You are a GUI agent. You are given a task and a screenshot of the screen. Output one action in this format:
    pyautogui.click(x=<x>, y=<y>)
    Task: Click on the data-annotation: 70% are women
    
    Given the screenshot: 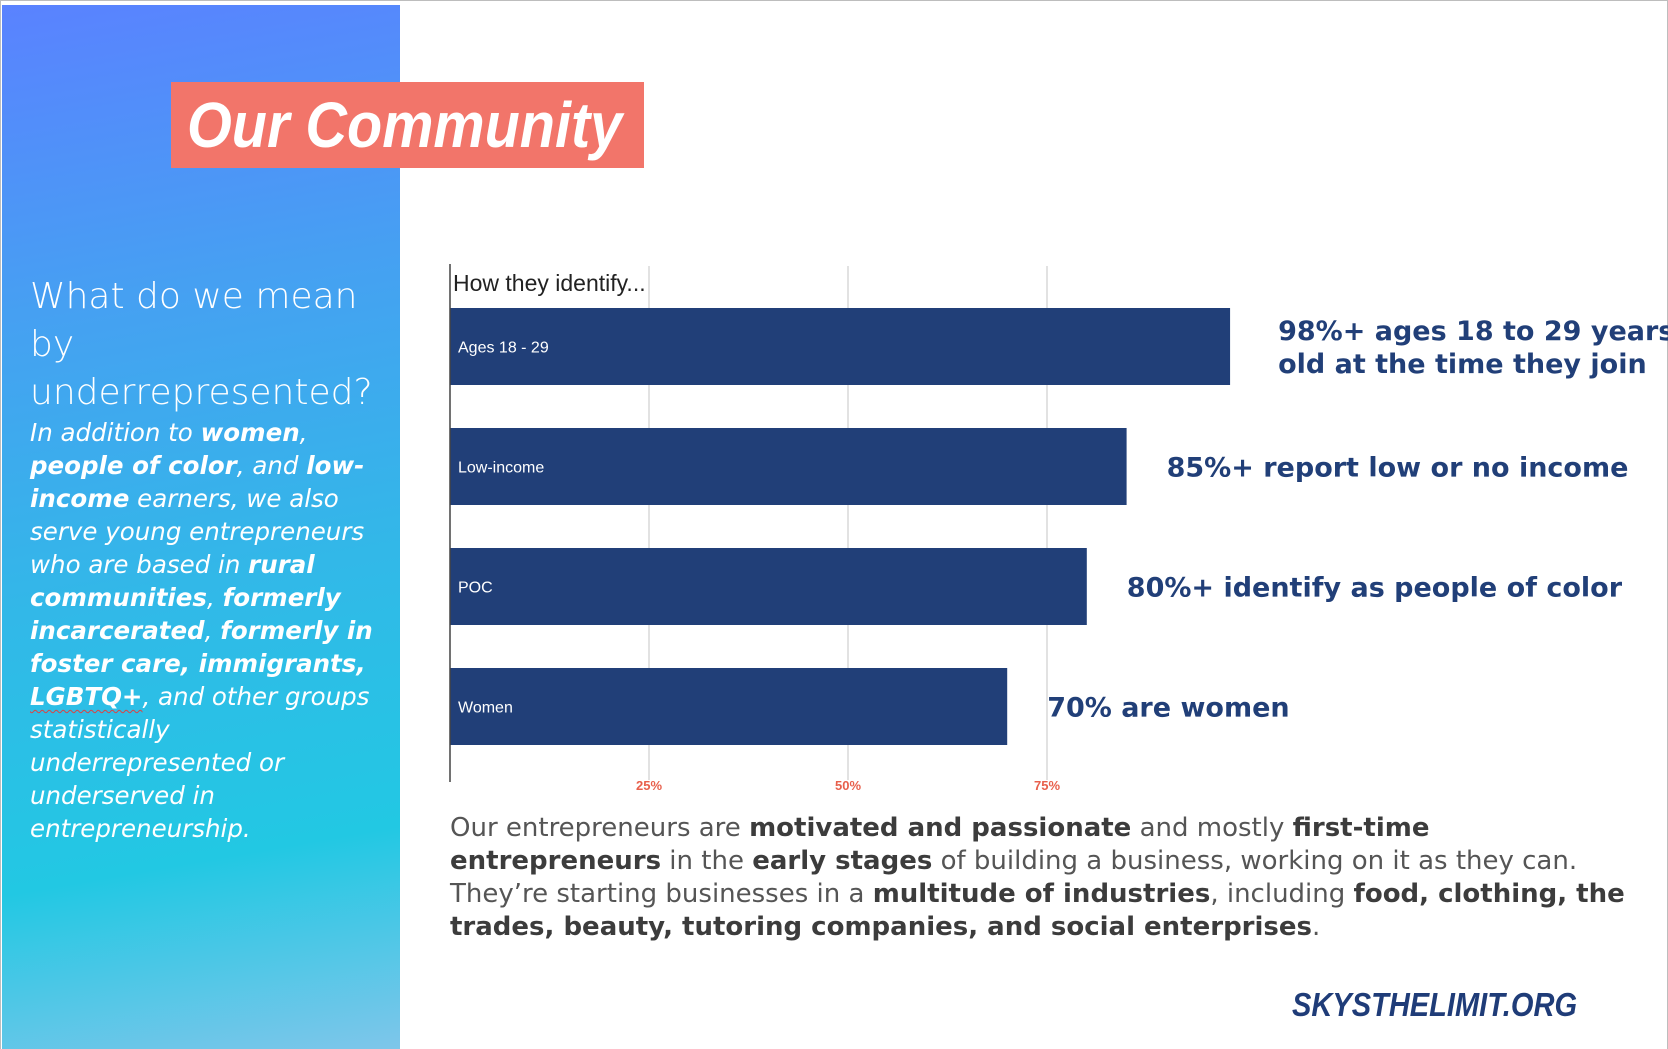 What is the action you would take?
    pyautogui.click(x=1168, y=708)
    